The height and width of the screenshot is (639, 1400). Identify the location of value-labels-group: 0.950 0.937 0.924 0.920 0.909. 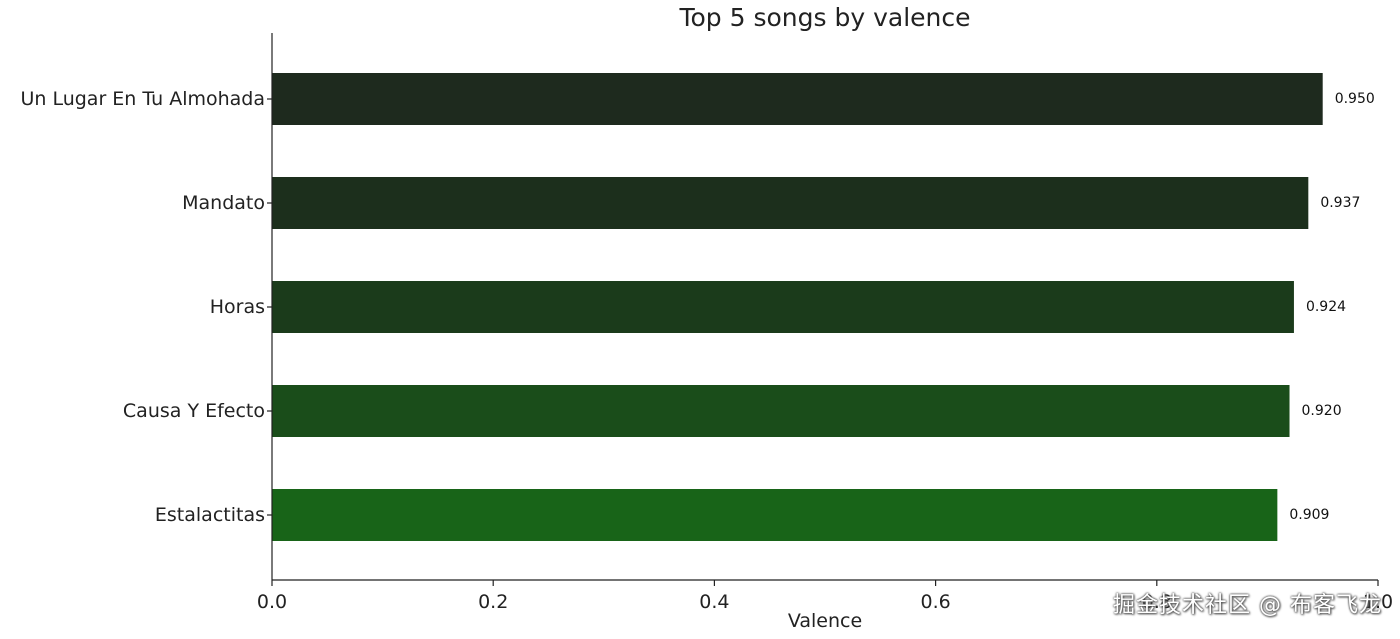
(1331, 307).